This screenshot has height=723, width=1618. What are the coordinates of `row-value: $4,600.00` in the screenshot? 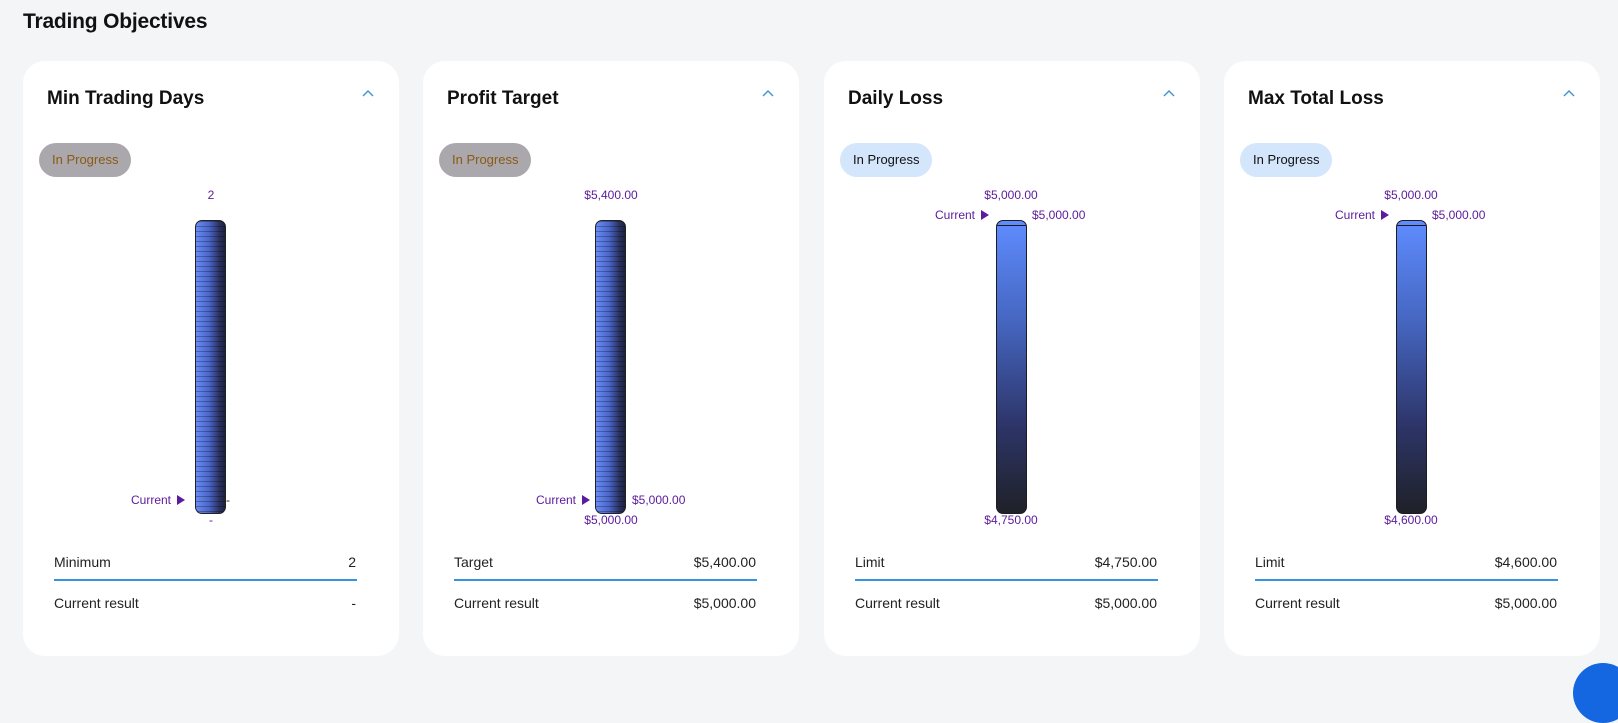 It's located at (1525, 562).